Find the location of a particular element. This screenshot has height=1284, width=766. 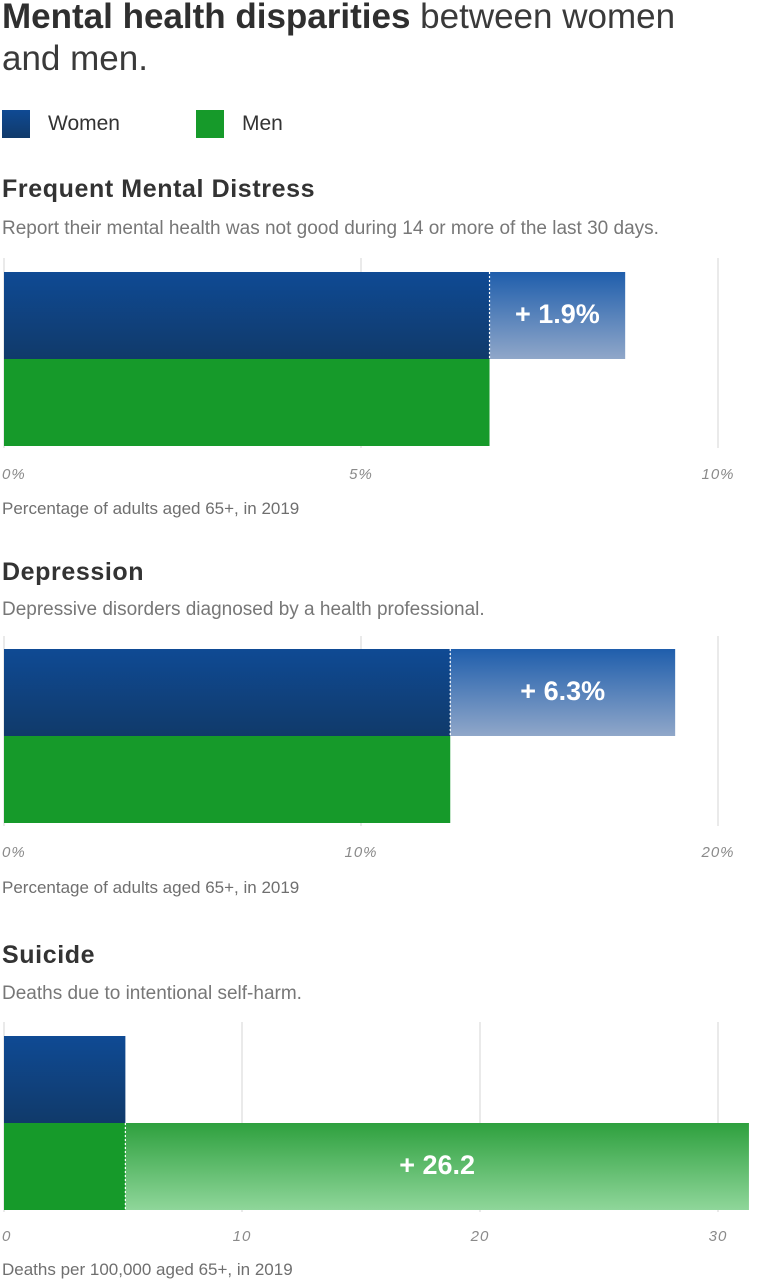

title-bold: Mental health disparities is located at coordinates (206, 18).